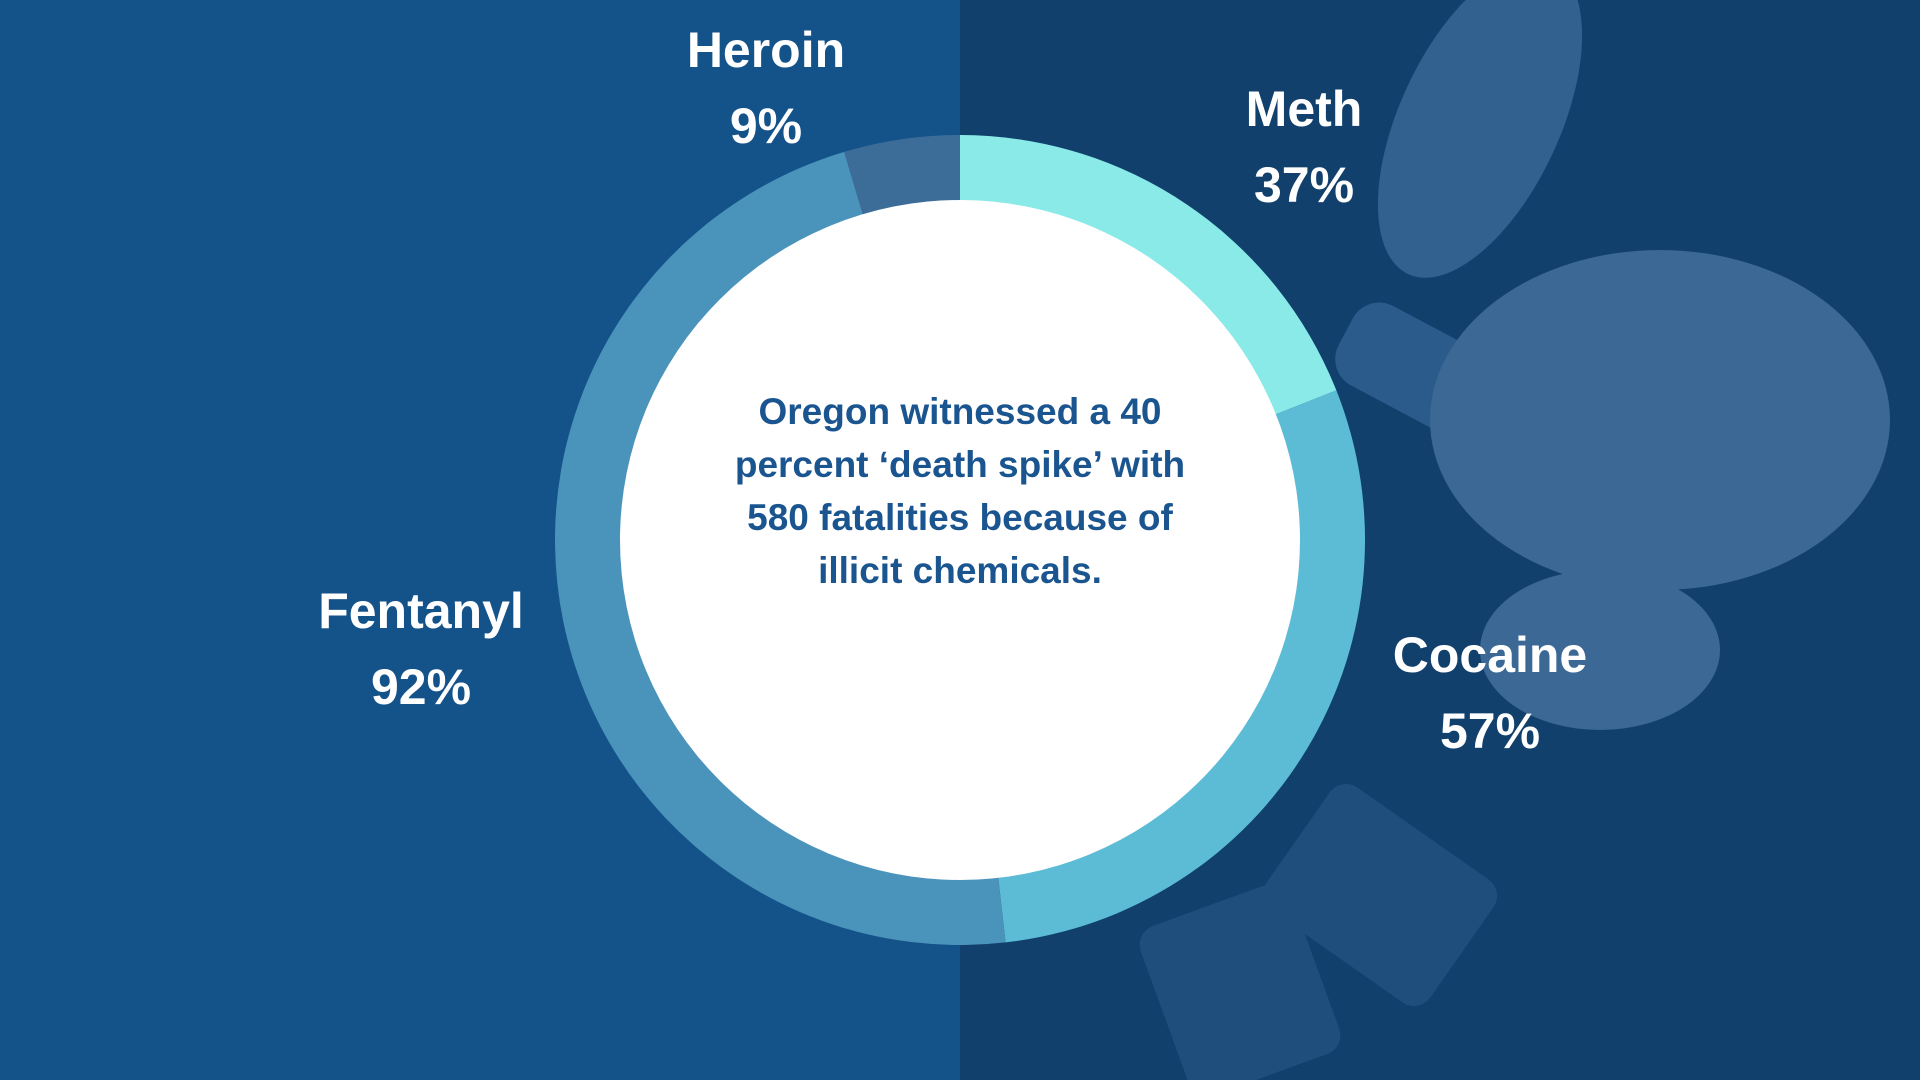 The image size is (1920, 1080). What do you see at coordinates (421, 611) in the screenshot?
I see `segment-label: Fentanyl` at bounding box center [421, 611].